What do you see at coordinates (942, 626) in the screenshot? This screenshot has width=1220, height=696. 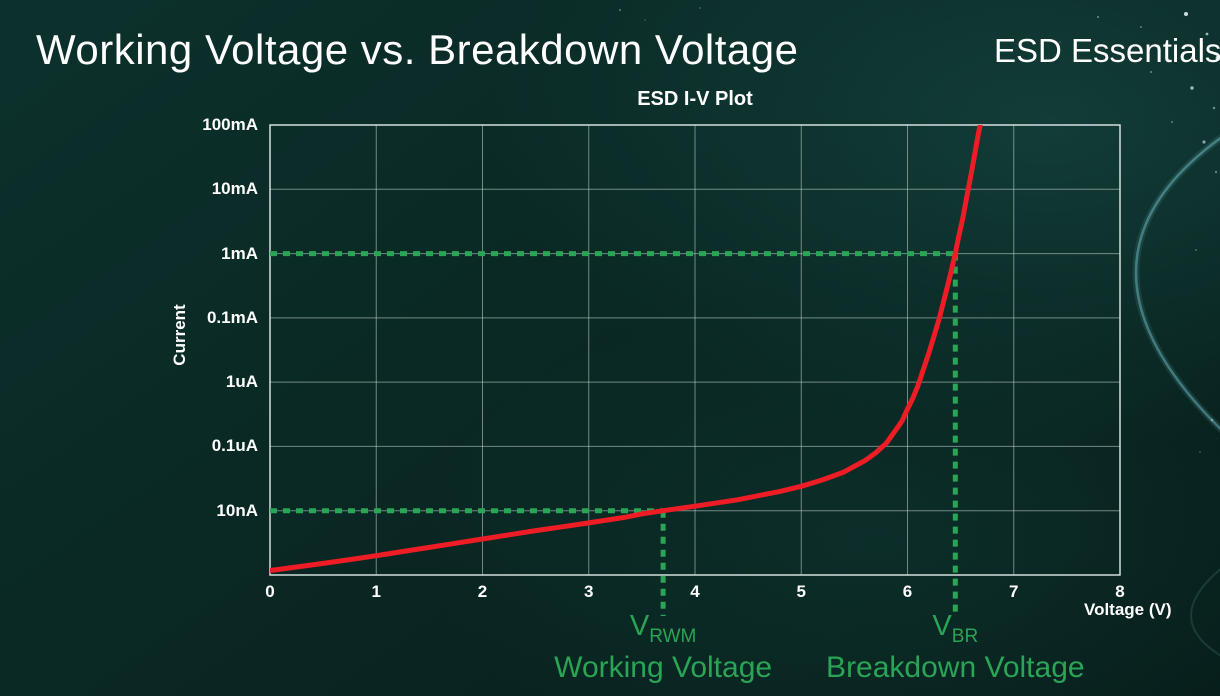 I see `vbr-symbol-letter: V` at bounding box center [942, 626].